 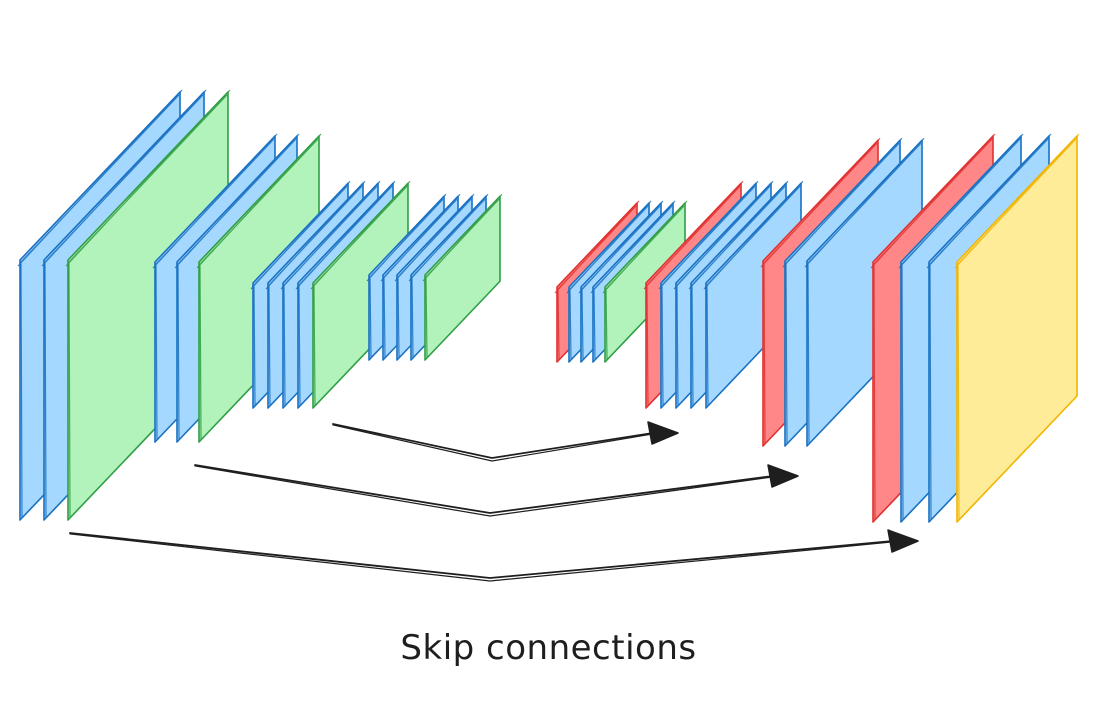 I want to click on encoder-stage-4-layer-5-sketch-stroke, so click(x=462, y=275).